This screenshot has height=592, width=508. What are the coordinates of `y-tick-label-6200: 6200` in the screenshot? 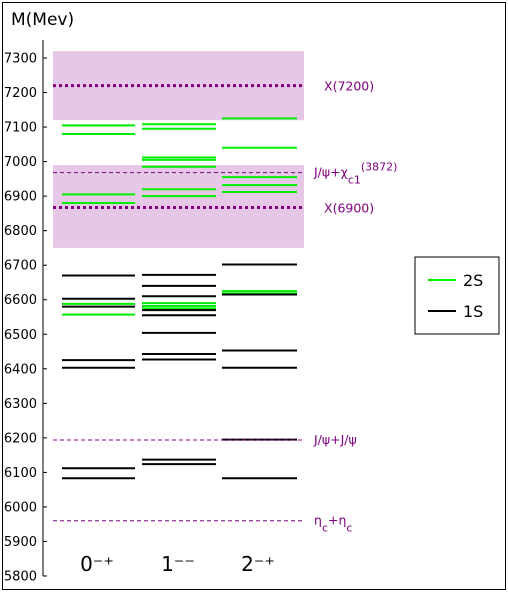 It's located at (20, 438).